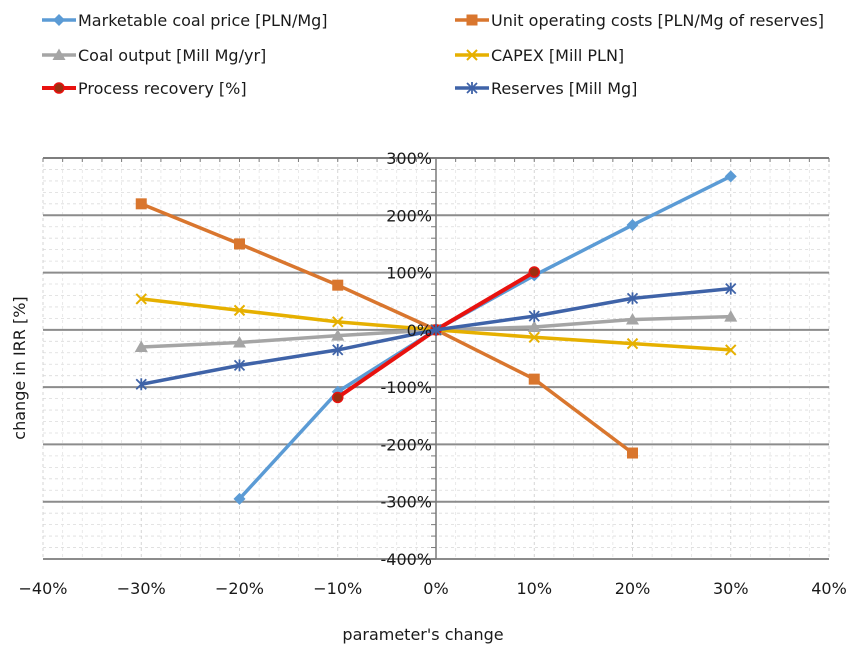 Image resolution: width=858 pixels, height=645 pixels. I want to click on x-tick-label: 30%, so click(731, 588).